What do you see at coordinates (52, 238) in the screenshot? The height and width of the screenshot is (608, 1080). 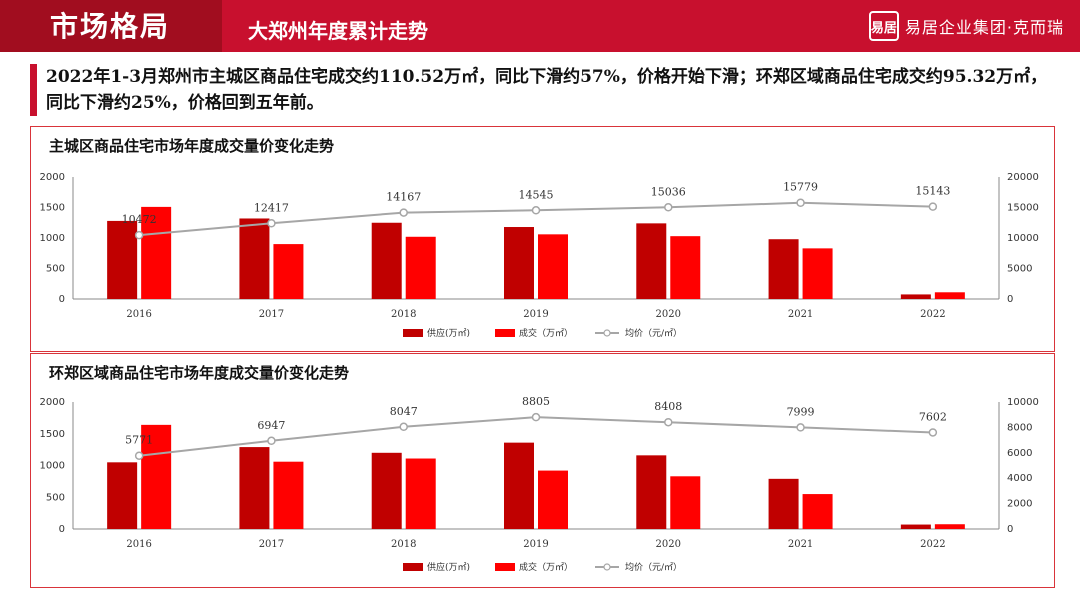 I see `y-left-tick-label: 1000` at bounding box center [52, 238].